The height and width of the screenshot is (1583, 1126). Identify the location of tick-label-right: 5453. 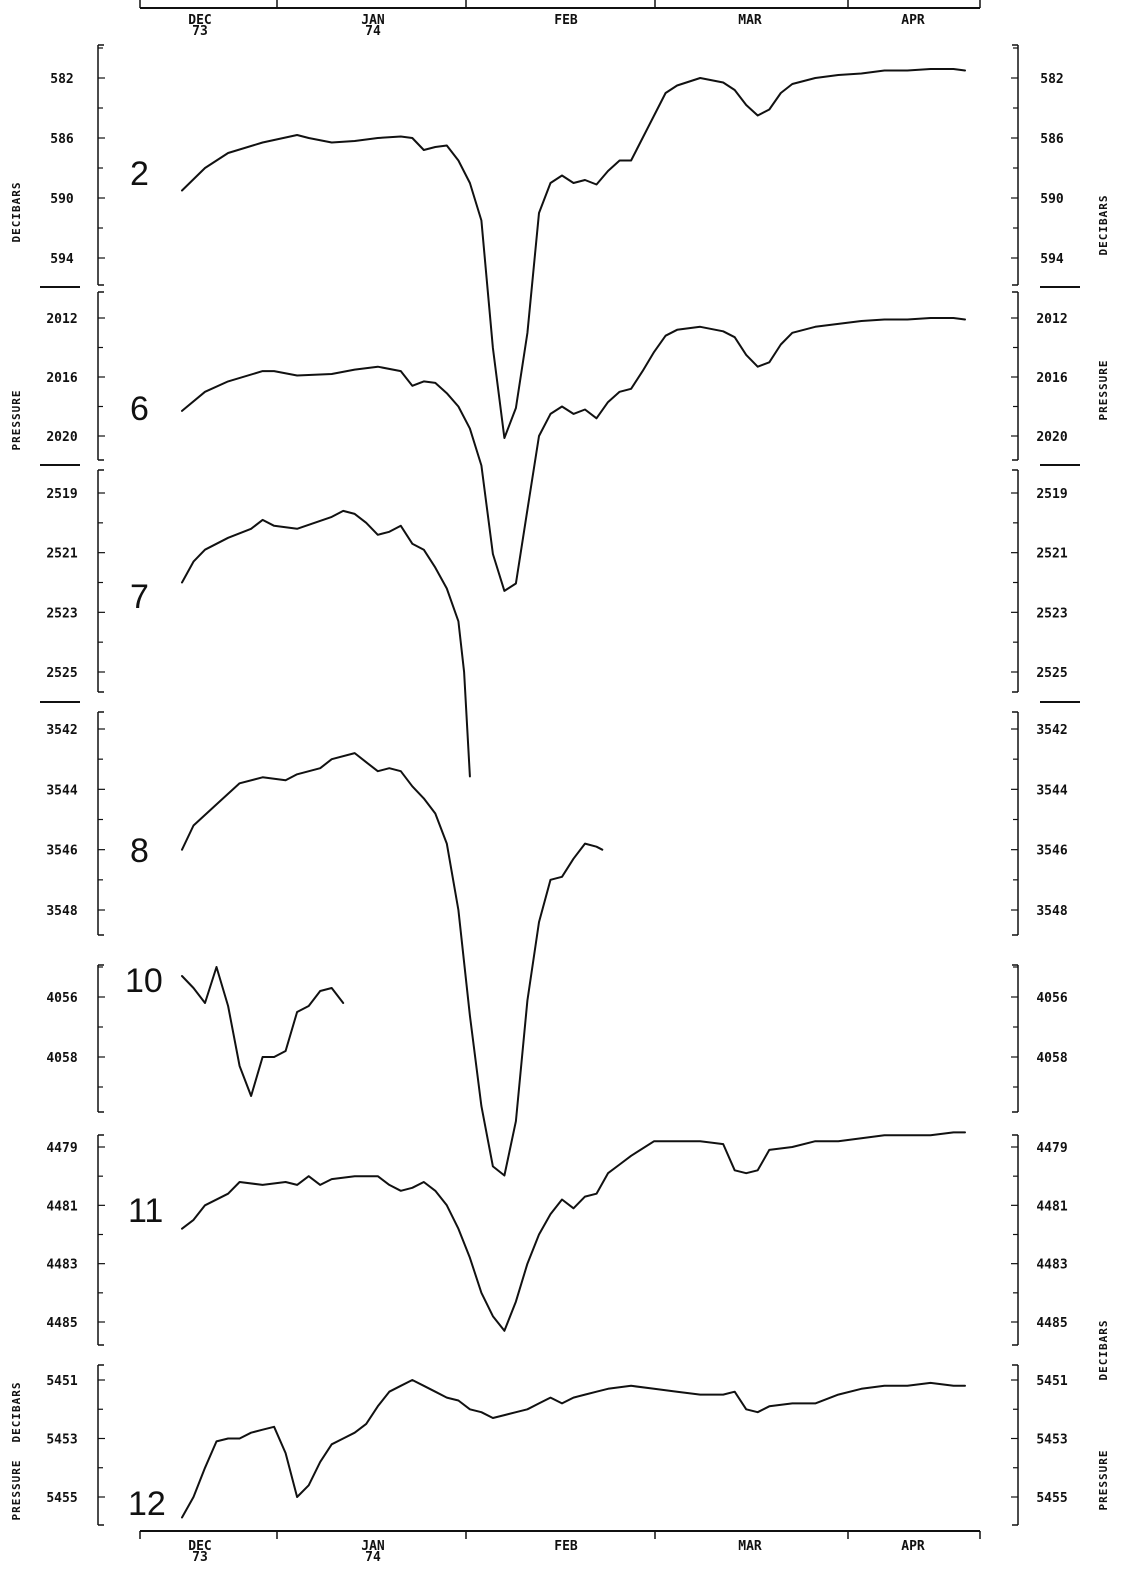
(1051, 1440).